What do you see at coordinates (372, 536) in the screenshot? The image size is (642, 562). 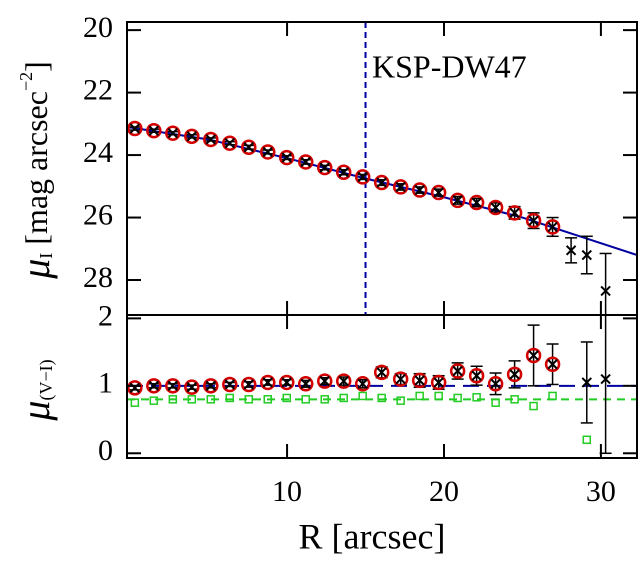 I see `x-axis-label: R [arcsec]` at bounding box center [372, 536].